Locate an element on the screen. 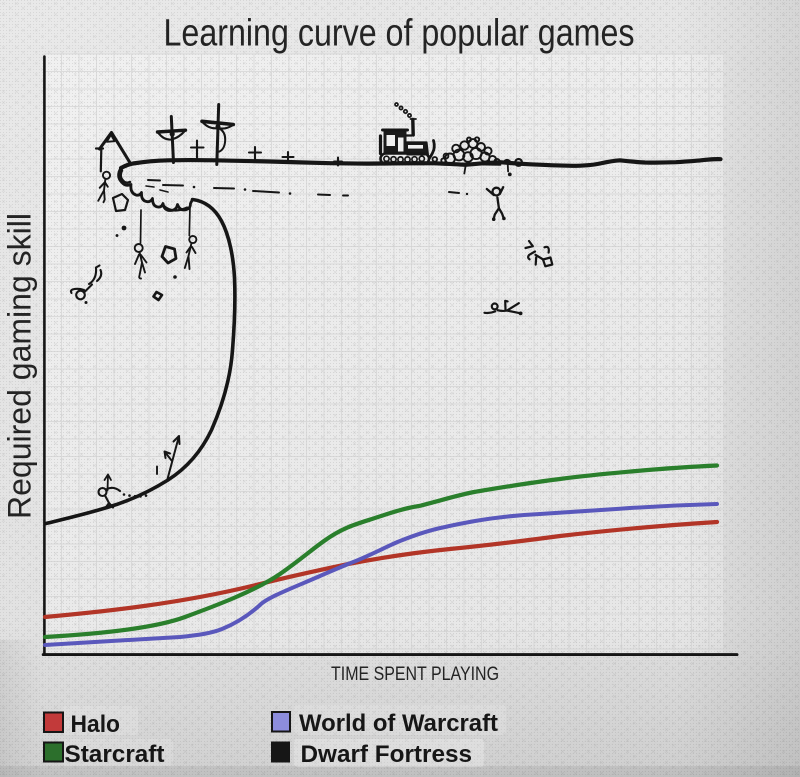  svg-text: World of Warcraft is located at coordinates (398, 723).